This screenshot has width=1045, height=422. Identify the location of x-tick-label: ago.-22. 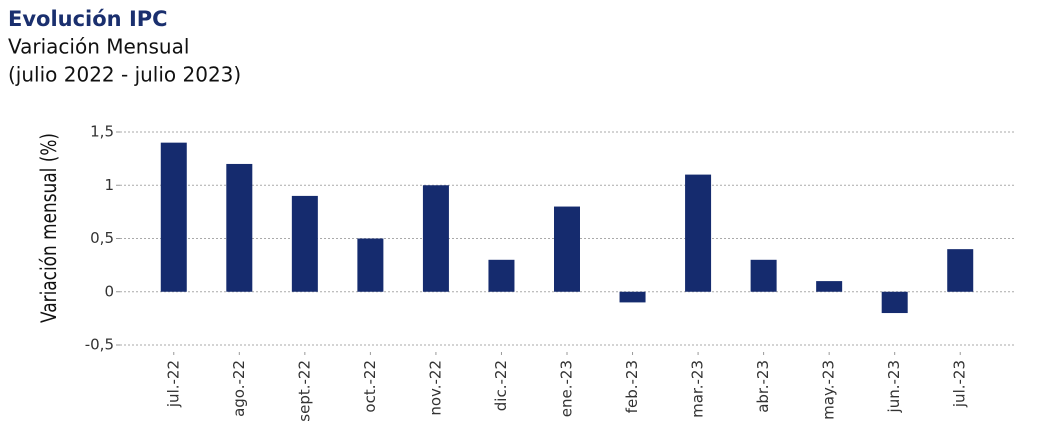
(239, 388).